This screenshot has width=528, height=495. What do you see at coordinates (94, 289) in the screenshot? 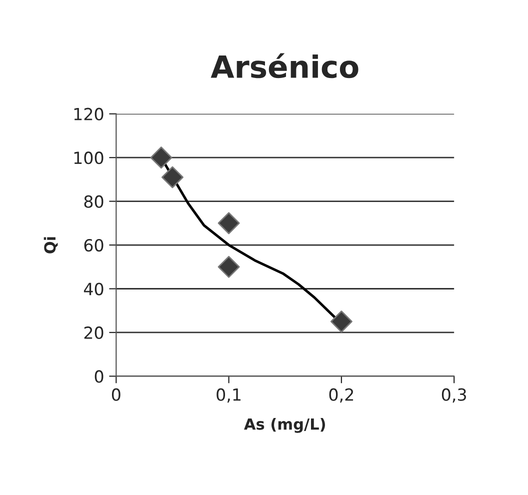
I see `y-tick-label: 40` at bounding box center [94, 289].